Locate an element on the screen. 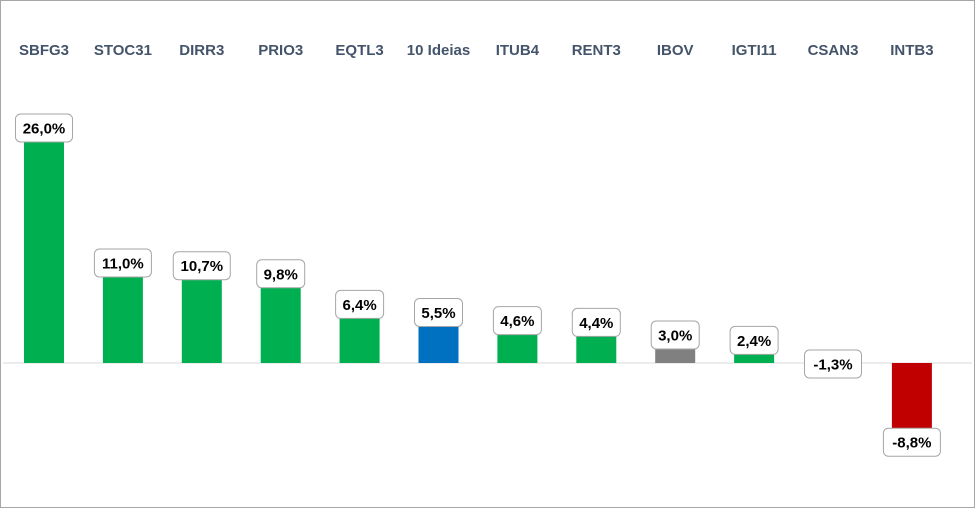  category-label: IGTI11 is located at coordinates (754, 50).